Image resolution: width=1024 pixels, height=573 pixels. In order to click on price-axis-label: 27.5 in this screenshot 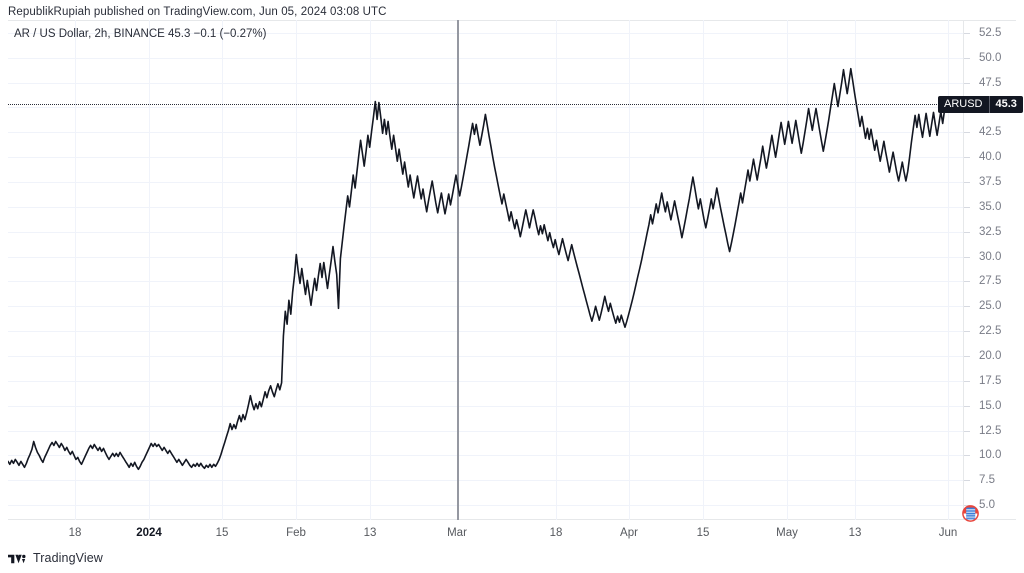, I will do `click(990, 281)`.